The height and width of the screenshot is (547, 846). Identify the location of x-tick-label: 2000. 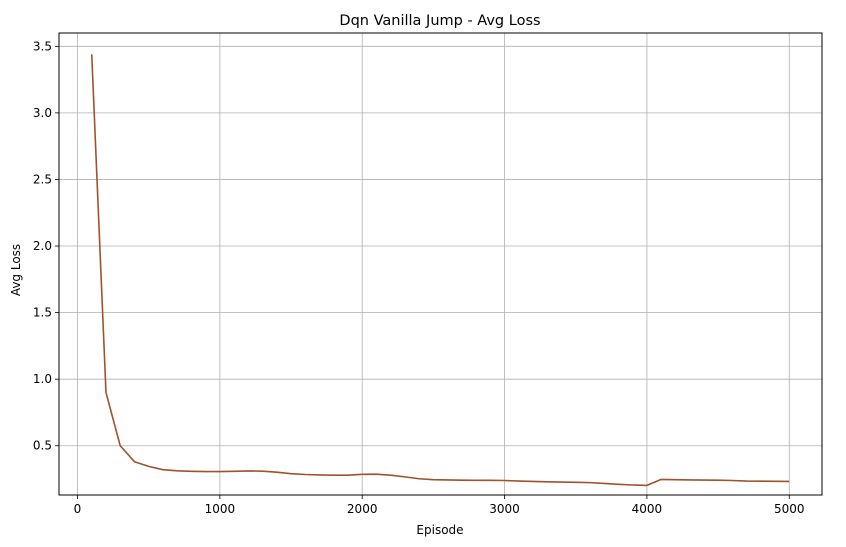
(362, 509).